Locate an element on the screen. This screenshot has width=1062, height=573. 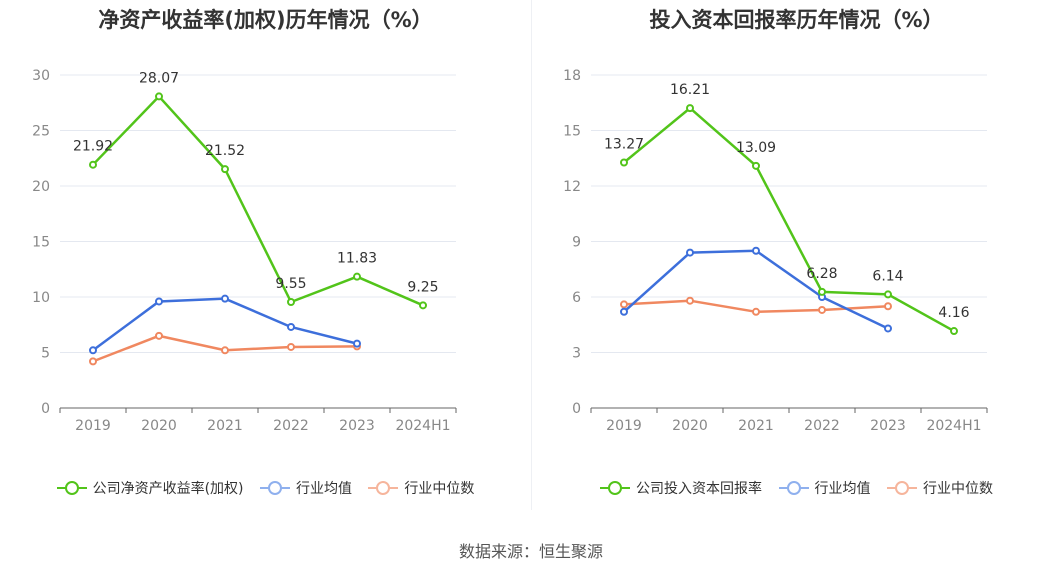
data-label: 21.92 is located at coordinates (93, 147).